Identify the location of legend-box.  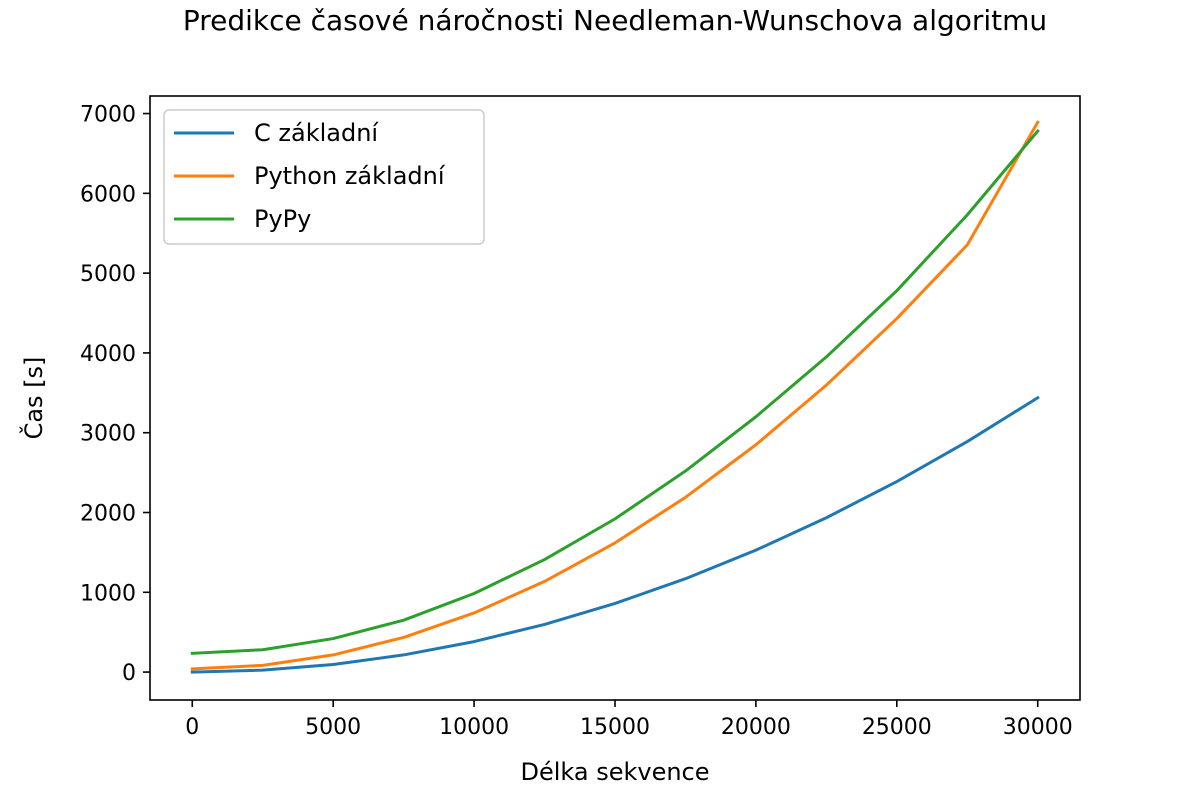
(324, 177).